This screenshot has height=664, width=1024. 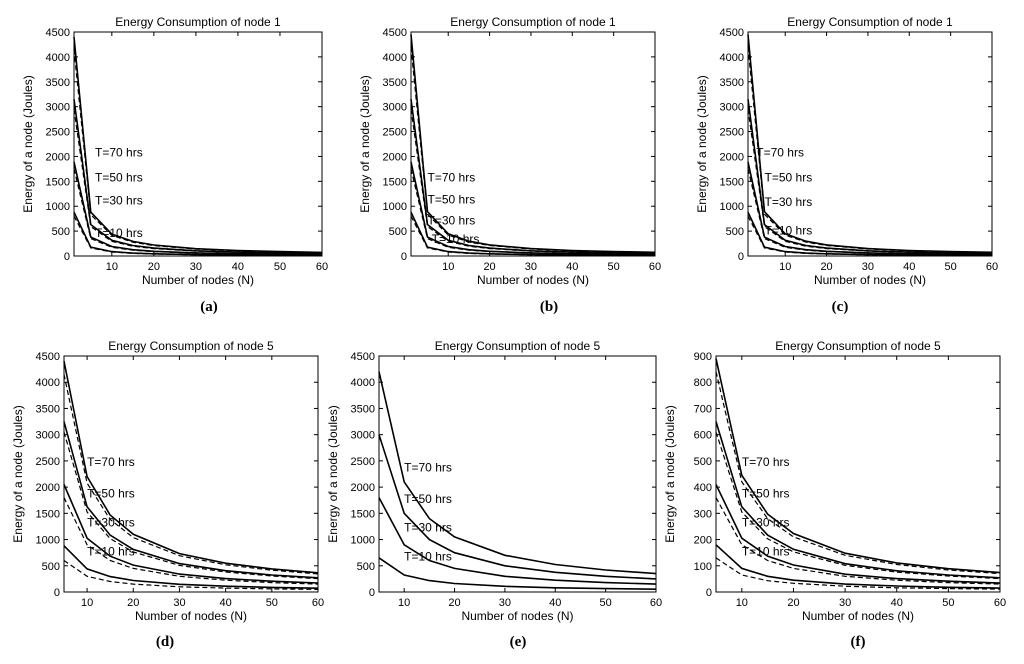 What do you see at coordinates (518, 346) in the screenshot?
I see `chart-title: Energy Consumption of node 5` at bounding box center [518, 346].